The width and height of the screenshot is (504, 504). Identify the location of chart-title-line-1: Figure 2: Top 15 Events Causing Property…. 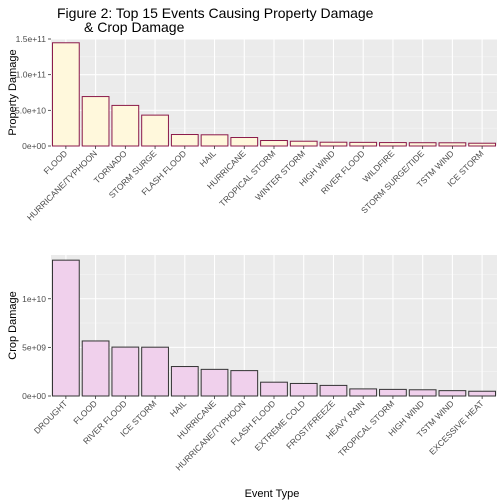
(215, 13).